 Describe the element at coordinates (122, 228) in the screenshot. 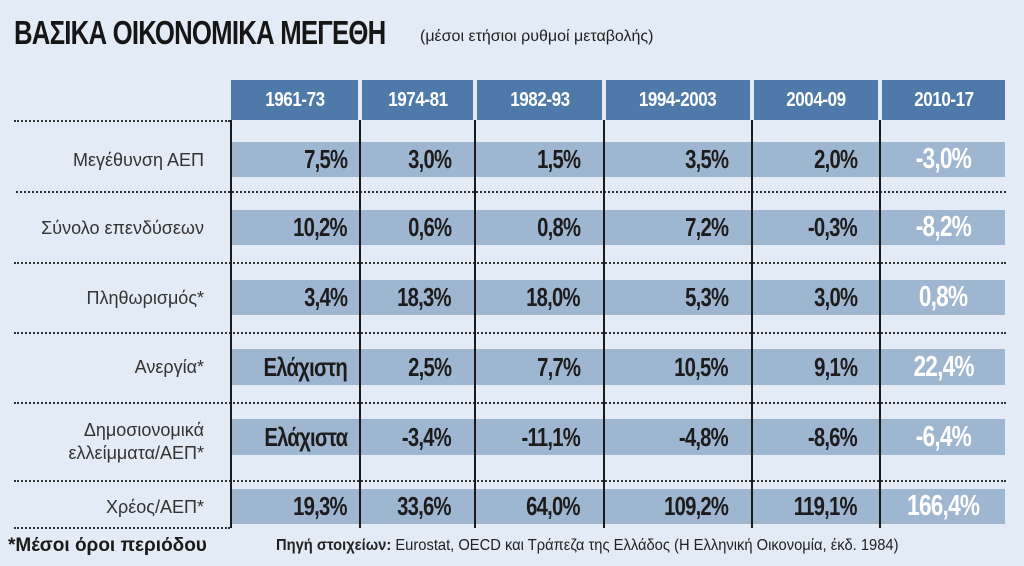

I see `row-label: Σύνολο επενδύσεων` at that location.